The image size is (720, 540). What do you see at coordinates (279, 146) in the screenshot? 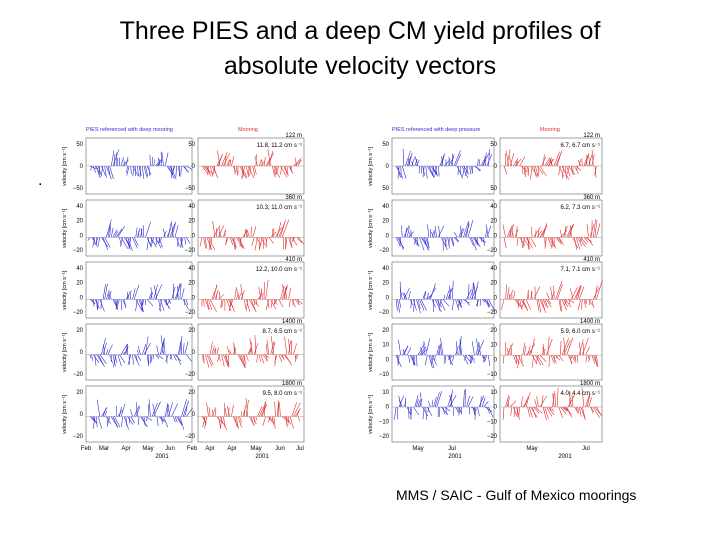
I see `stat-label: 11.8, 11.2 cm s⁻¹` at bounding box center [279, 146].